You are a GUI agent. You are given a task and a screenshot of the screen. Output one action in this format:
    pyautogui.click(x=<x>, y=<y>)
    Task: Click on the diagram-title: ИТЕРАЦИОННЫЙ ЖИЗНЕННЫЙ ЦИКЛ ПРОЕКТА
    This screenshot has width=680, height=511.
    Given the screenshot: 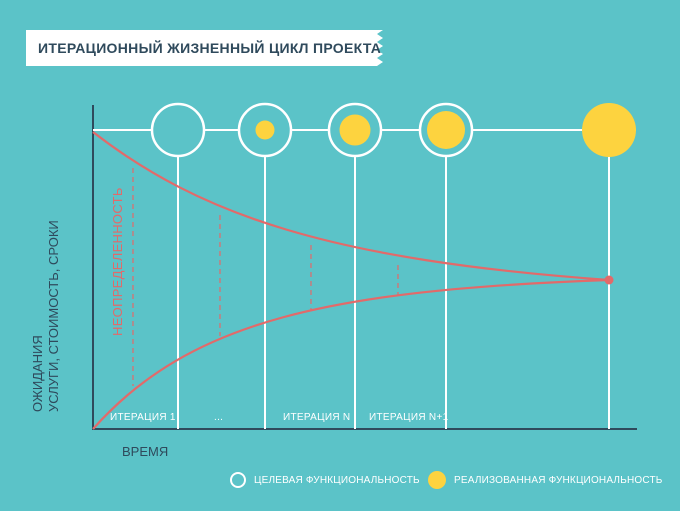 What is the action you would take?
    pyautogui.click(x=210, y=48)
    